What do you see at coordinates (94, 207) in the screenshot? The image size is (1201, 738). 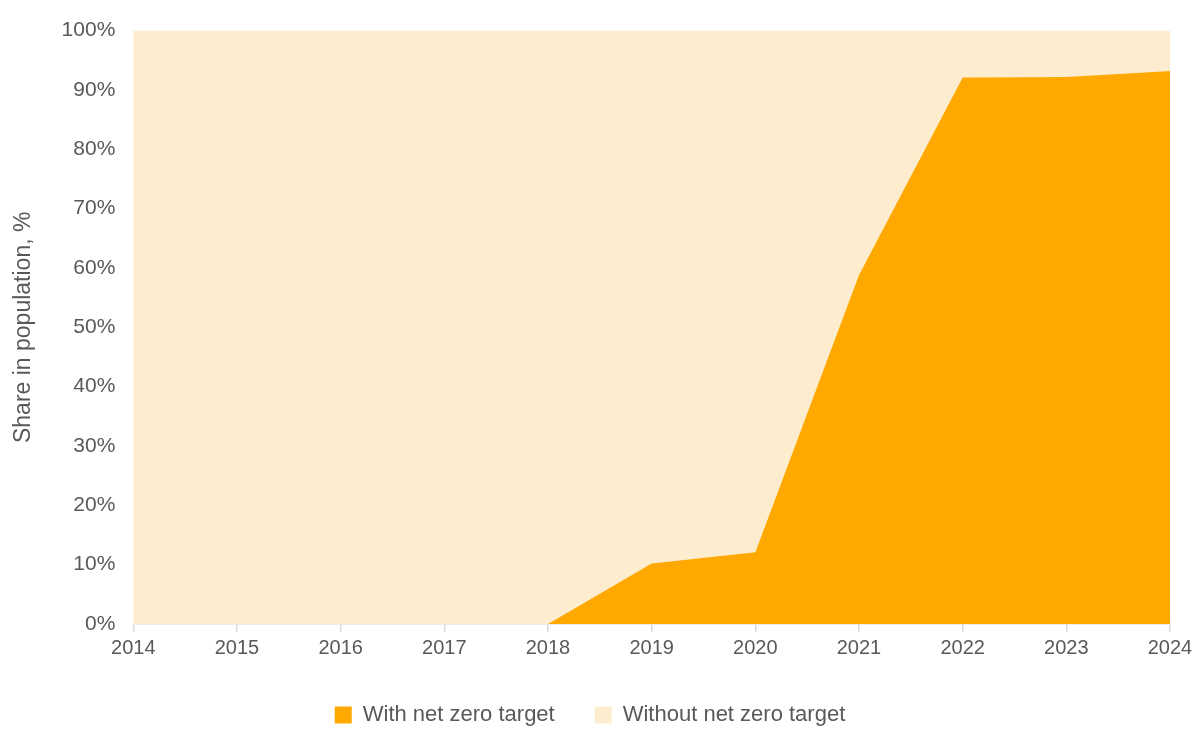 I see `y-tick-label: 70%` at bounding box center [94, 207].